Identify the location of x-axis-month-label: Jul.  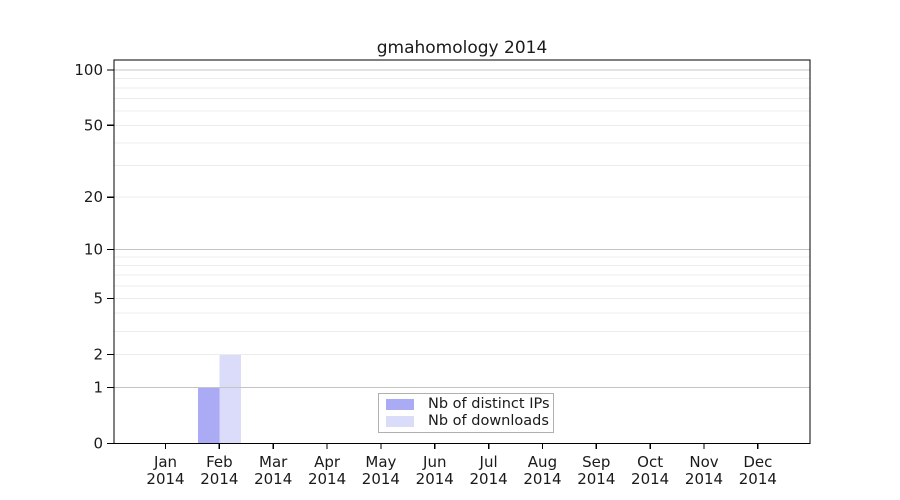
(488, 462).